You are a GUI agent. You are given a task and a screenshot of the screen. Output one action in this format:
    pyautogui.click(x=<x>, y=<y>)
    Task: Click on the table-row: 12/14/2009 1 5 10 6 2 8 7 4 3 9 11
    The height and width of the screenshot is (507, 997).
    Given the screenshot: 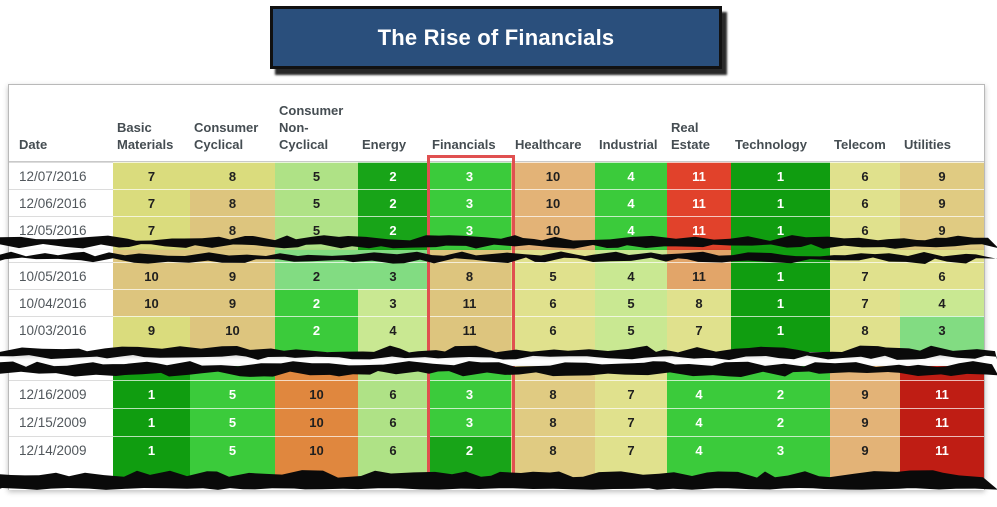 What is the action you would take?
    pyautogui.click(x=496, y=450)
    